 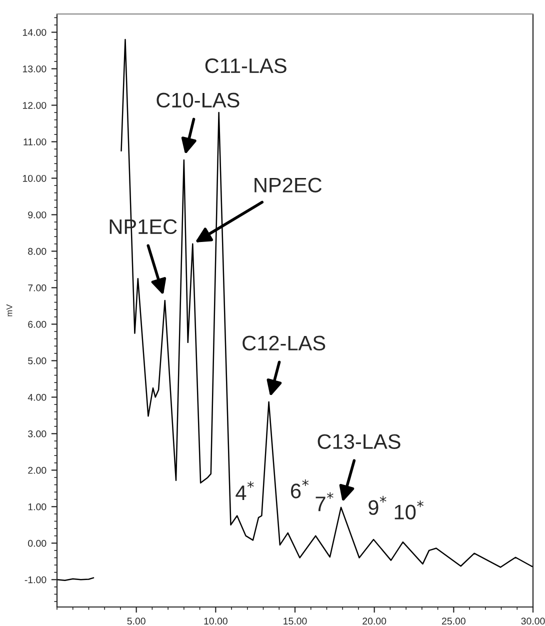 What do you see at coordinates (533, 621) in the screenshot?
I see `x-tick-label: 30.00` at bounding box center [533, 621].